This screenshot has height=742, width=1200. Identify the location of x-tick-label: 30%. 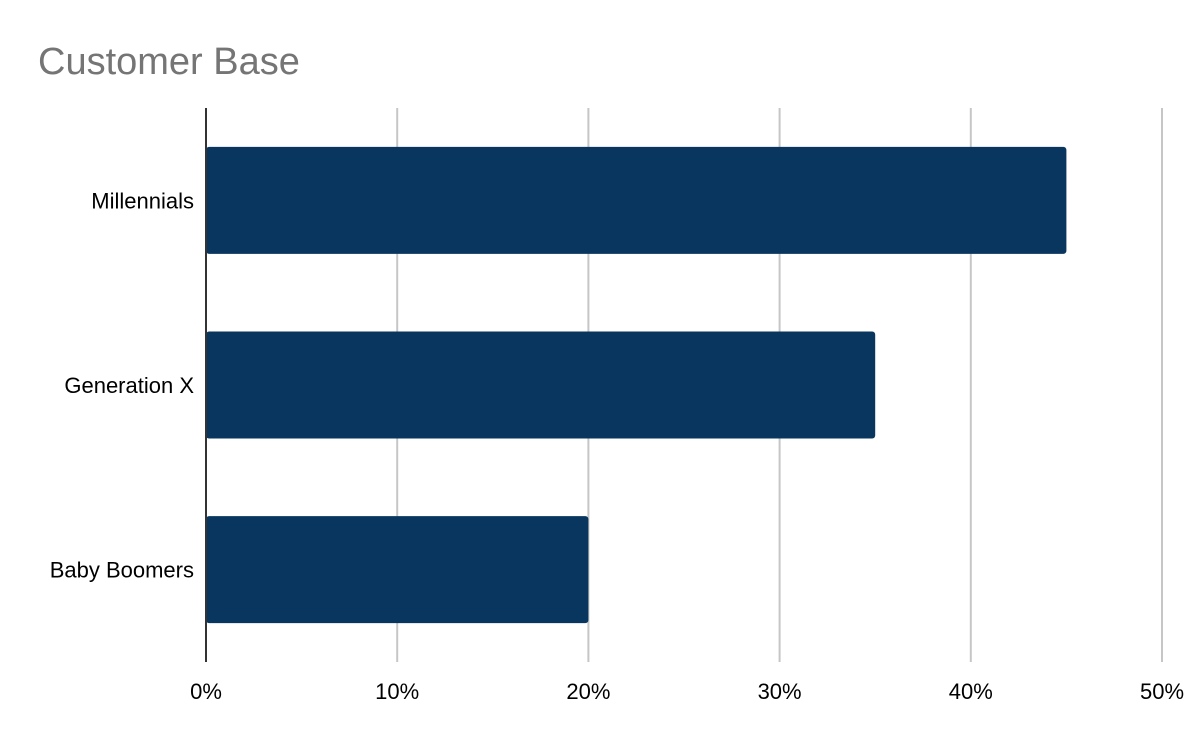
(780, 691).